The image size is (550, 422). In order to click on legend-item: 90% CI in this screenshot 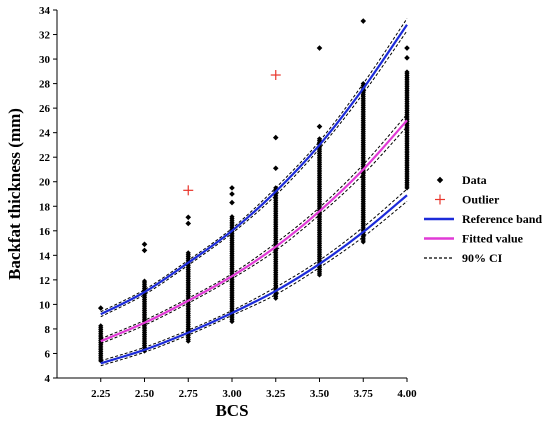, I will do `click(463, 258)`.